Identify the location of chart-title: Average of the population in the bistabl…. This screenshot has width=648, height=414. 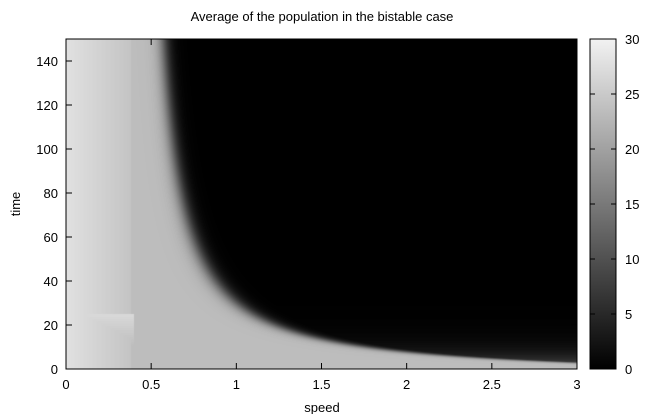
(322, 16).